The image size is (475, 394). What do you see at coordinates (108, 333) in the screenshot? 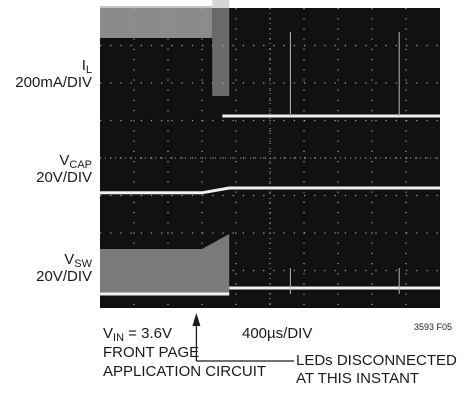
I see `vin-name: V` at bounding box center [108, 333].